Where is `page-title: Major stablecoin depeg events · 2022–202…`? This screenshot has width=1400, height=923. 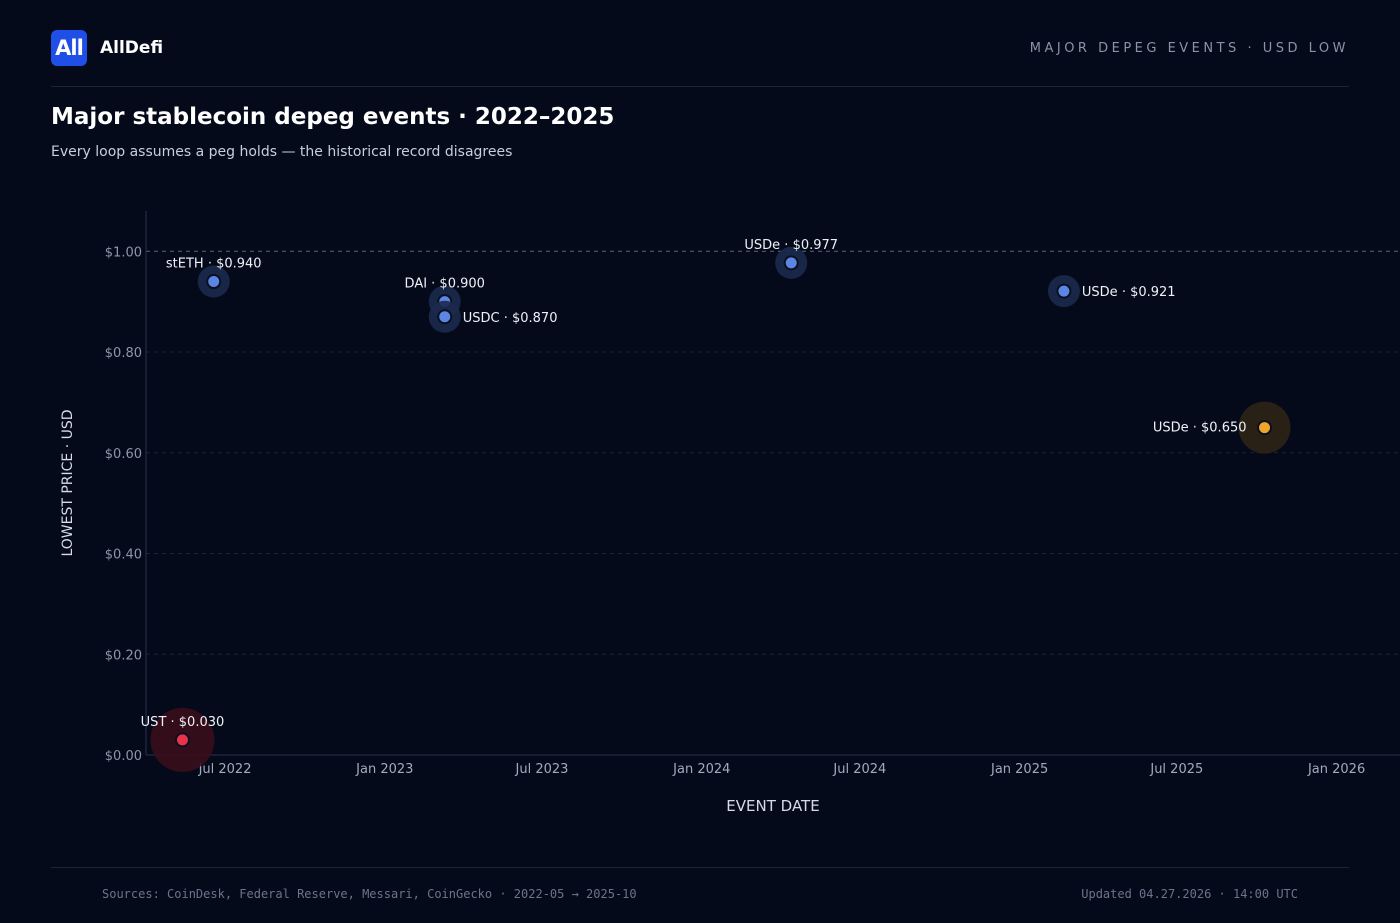 page-title: Major stablecoin depeg events · 2022–202… is located at coordinates (333, 117).